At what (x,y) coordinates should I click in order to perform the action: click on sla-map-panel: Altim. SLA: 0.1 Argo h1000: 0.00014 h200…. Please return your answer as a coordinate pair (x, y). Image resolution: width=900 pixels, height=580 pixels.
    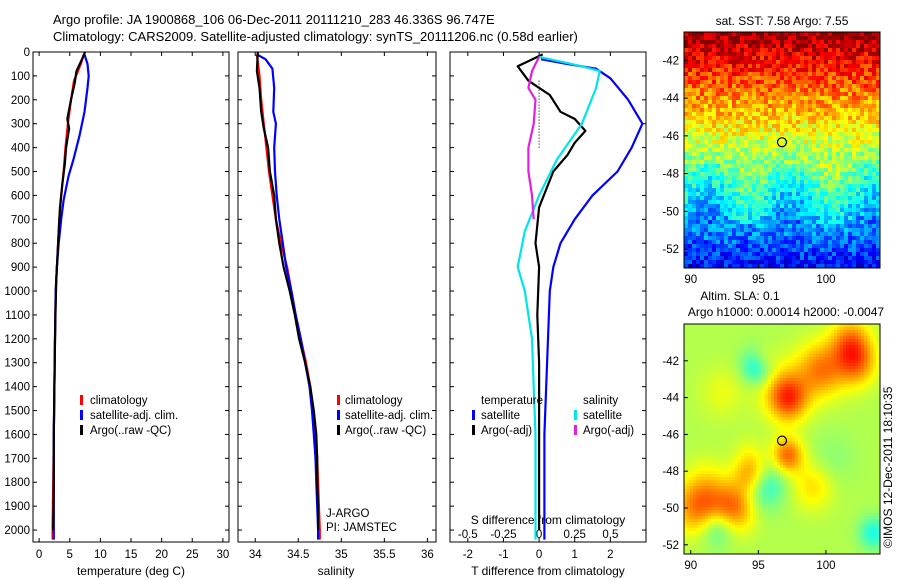
    Looking at the image, I should click on (773, 430).